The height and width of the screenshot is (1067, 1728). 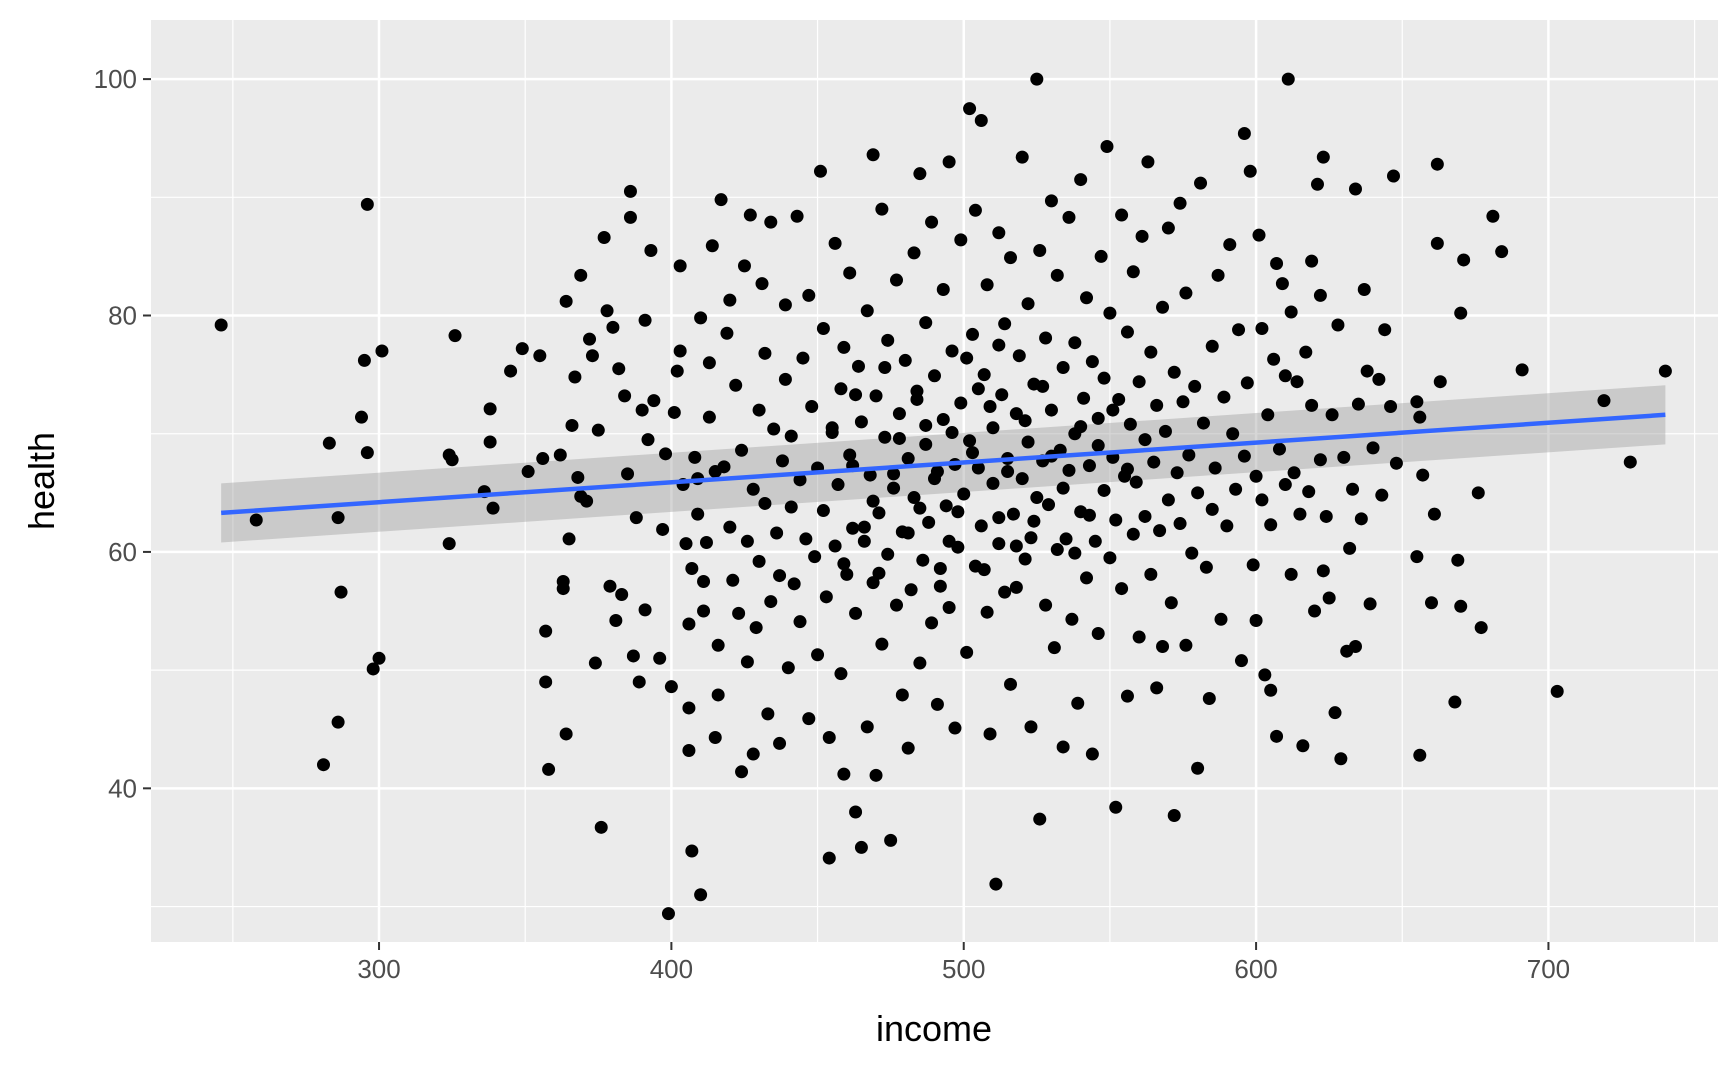 What do you see at coordinates (122, 788) in the screenshot?
I see `y-tick-label: 40` at bounding box center [122, 788].